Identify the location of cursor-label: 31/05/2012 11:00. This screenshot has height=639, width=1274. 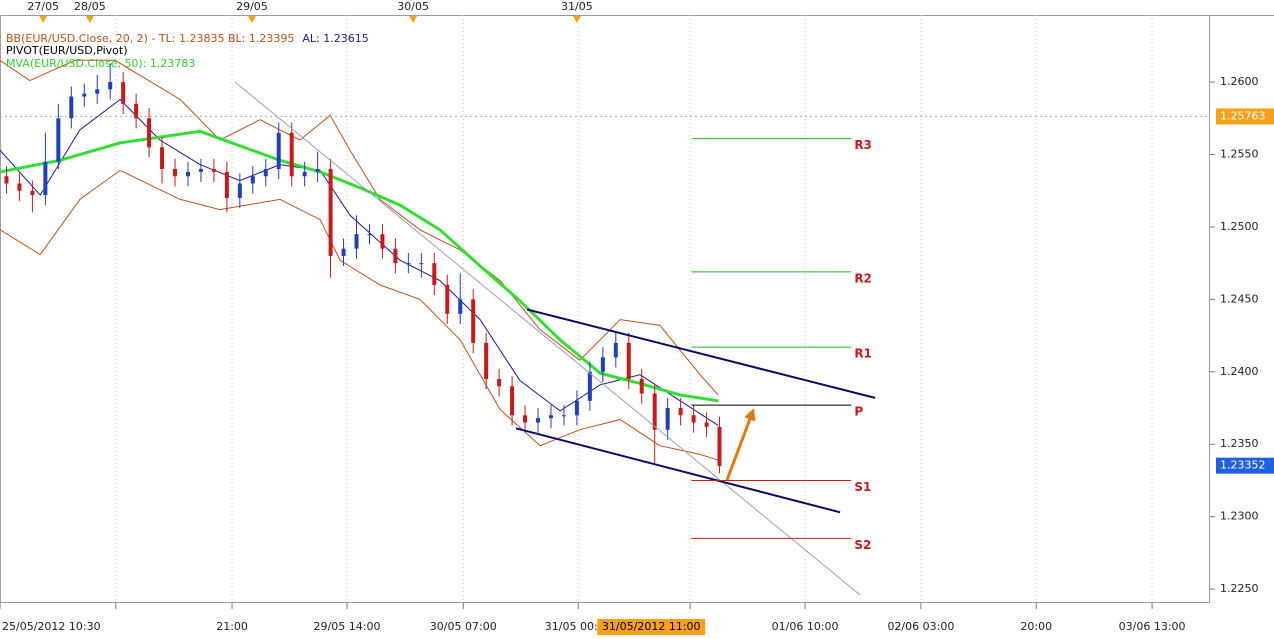
(651, 626).